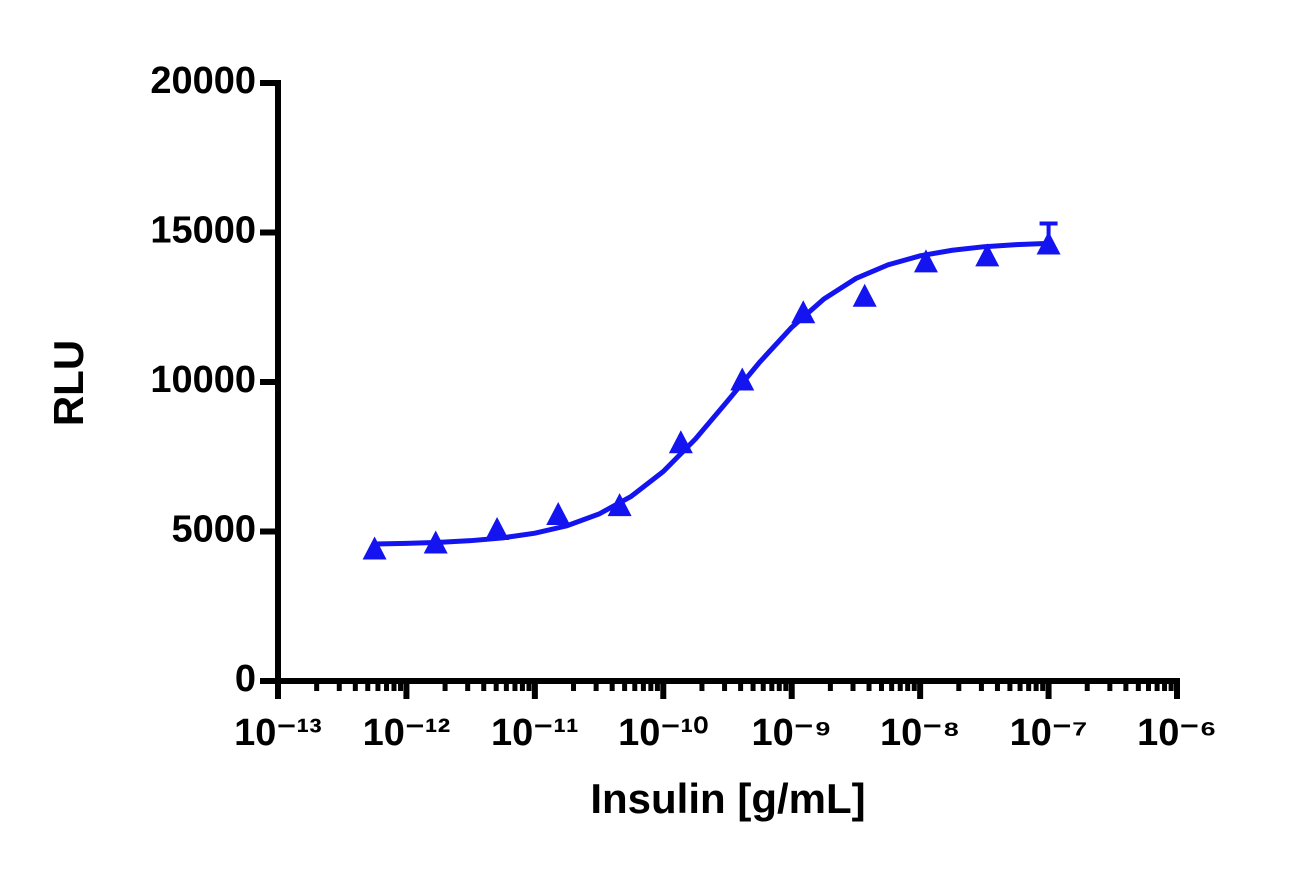 Image resolution: width=1315 pixels, height=871 pixels. What do you see at coordinates (245, 679) in the screenshot?
I see `y-tick-label: 0` at bounding box center [245, 679].